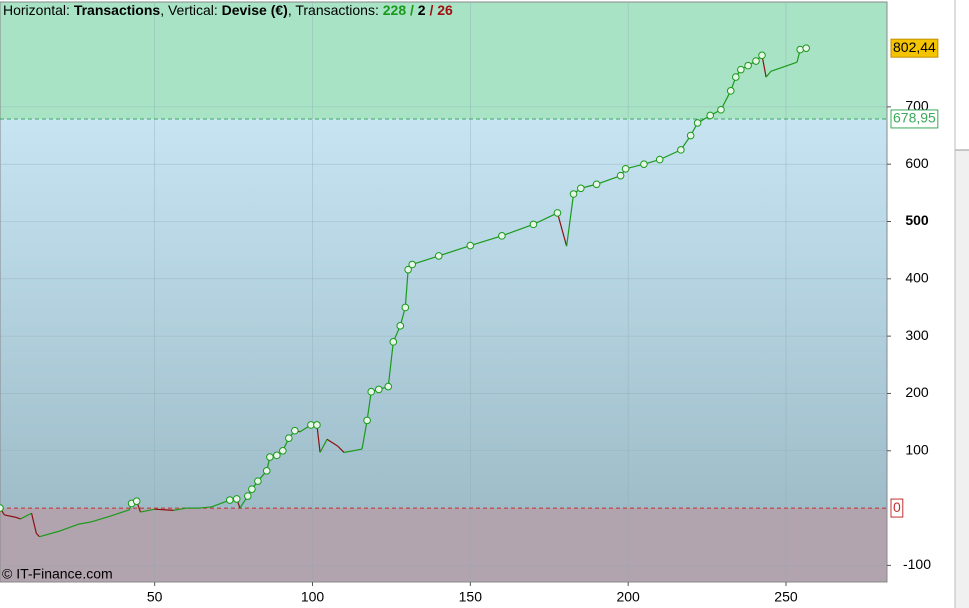 Image resolution: width=969 pixels, height=608 pixels. Describe the element at coordinates (917, 163) in the screenshot. I see `y-tick-label: 600` at that location.